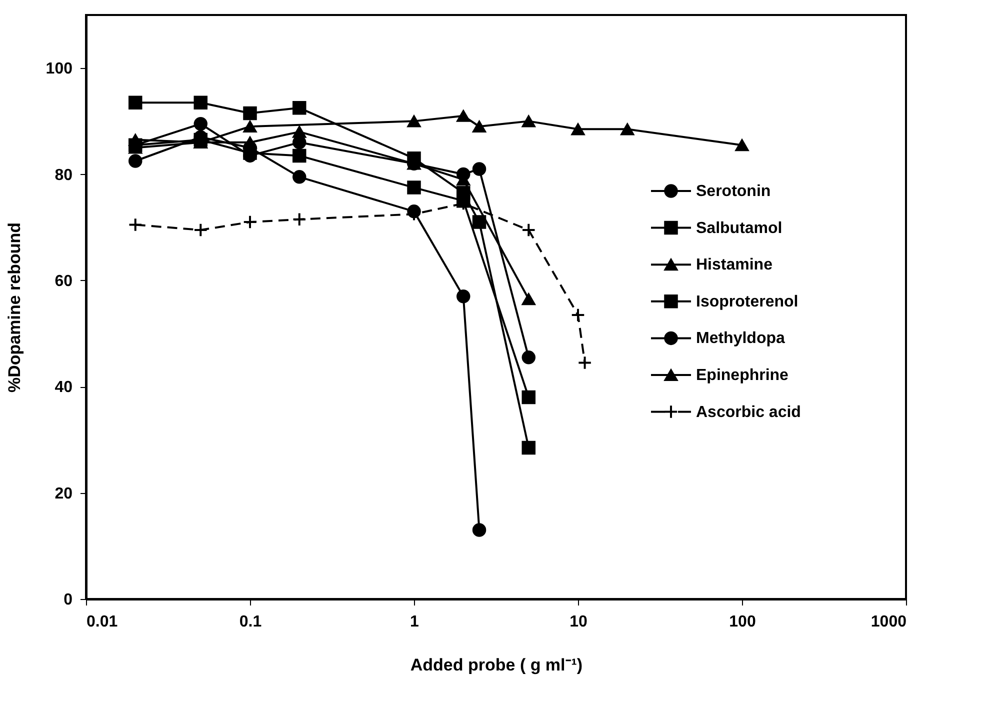 The image size is (983, 713). Describe the element at coordinates (739, 228) in the screenshot. I see `legend-label: Salbutamol` at that location.